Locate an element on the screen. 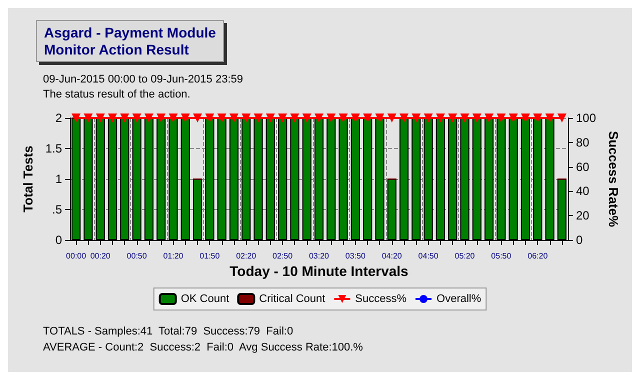 Image resolution: width=640 pixels, height=380 pixels. x-tick-label: 03:20 is located at coordinates (319, 256).